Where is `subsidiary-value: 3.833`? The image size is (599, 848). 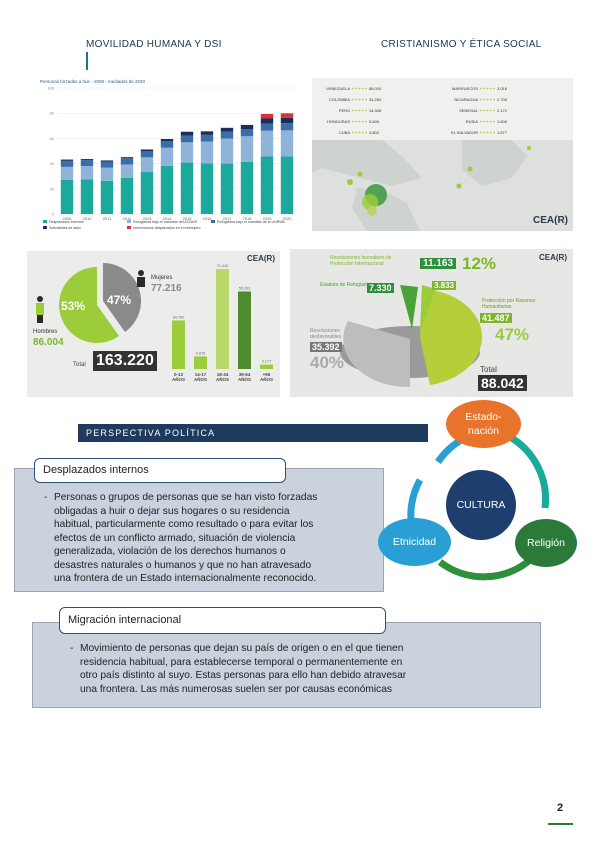
subsidiary-value: 3.833 is located at coordinates (444, 285).